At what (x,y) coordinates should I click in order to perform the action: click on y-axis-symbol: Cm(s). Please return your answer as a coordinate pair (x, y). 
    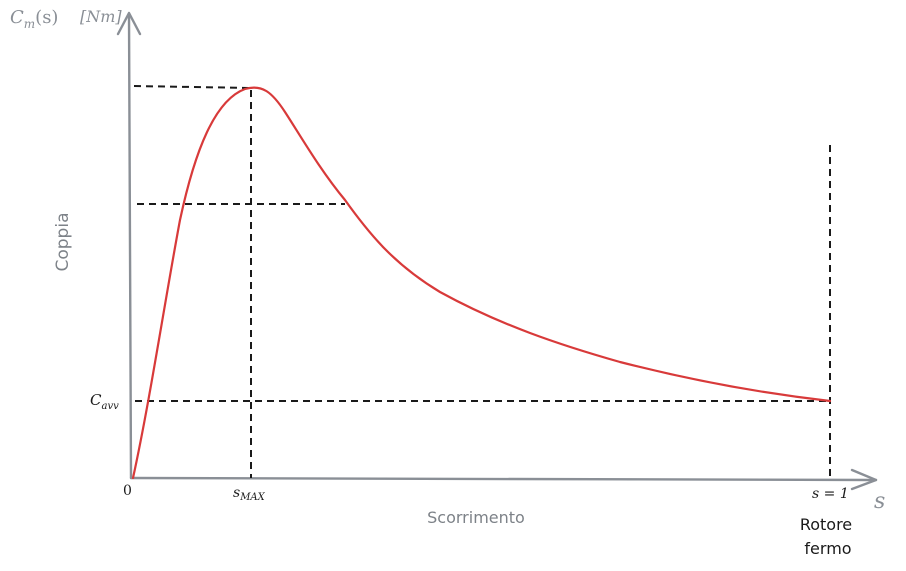
    Looking at the image, I should click on (34, 19).